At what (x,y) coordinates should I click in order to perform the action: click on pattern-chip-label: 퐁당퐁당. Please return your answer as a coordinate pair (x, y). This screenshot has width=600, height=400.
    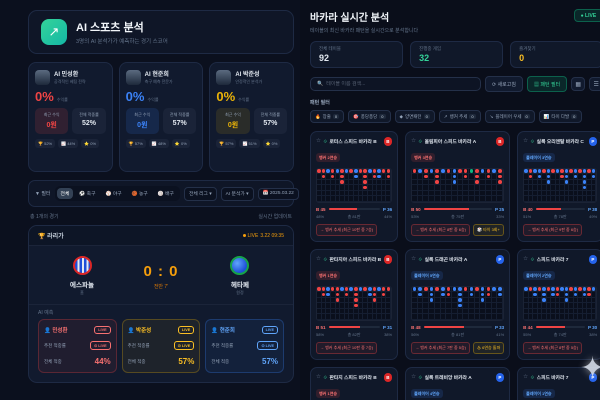
    Looking at the image, I should click on (369, 116).